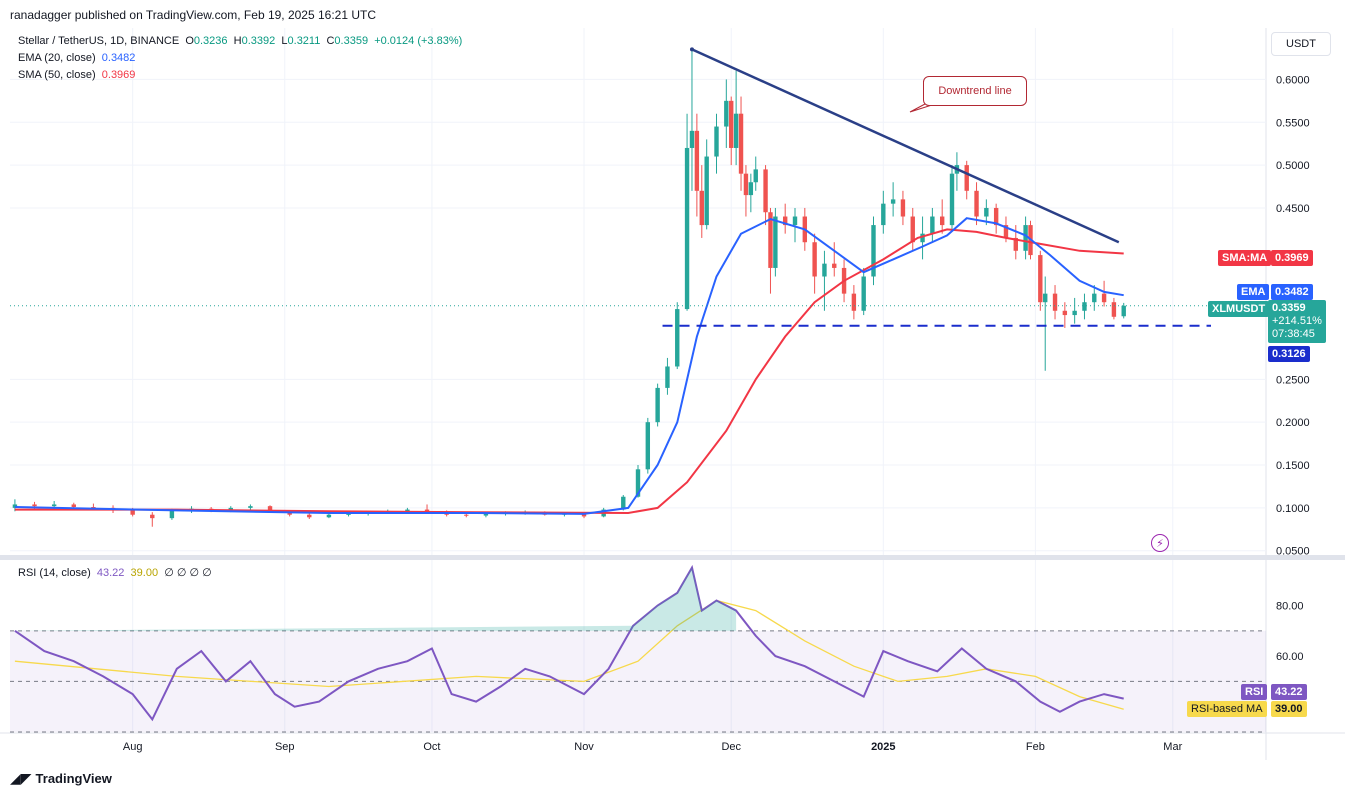 The height and width of the screenshot is (796, 1345). I want to click on lightning-icon: ⚡, so click(1160, 543).